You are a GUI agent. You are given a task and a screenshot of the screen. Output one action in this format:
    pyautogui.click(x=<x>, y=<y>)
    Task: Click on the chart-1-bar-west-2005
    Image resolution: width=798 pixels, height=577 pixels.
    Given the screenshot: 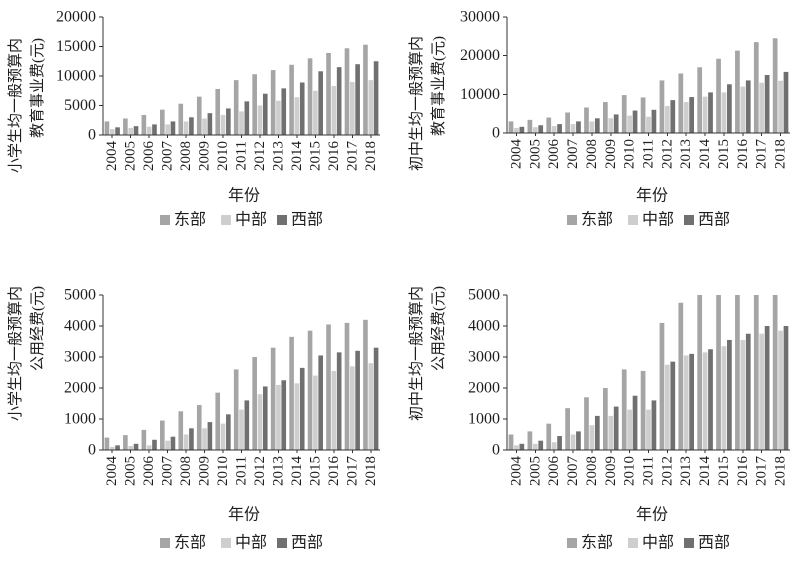 What is the action you would take?
    pyautogui.click(x=136, y=130)
    